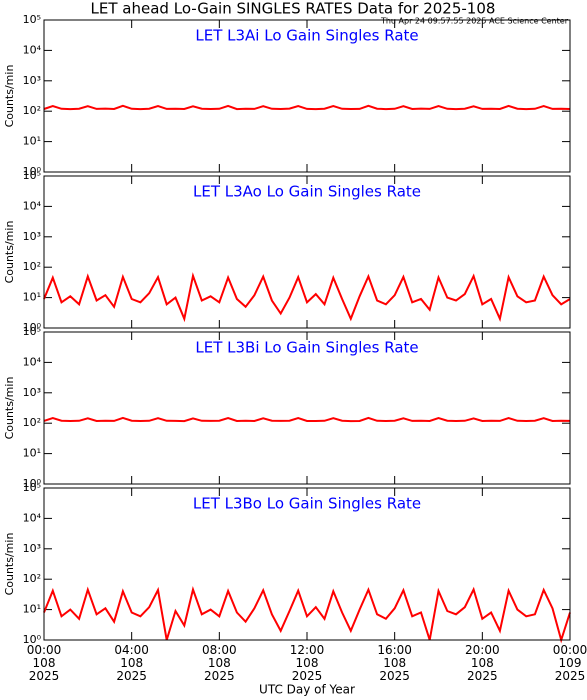  Describe the element at coordinates (131, 663) in the screenshot. I see `x-tick-label: 04:00 108 2025` at that location.